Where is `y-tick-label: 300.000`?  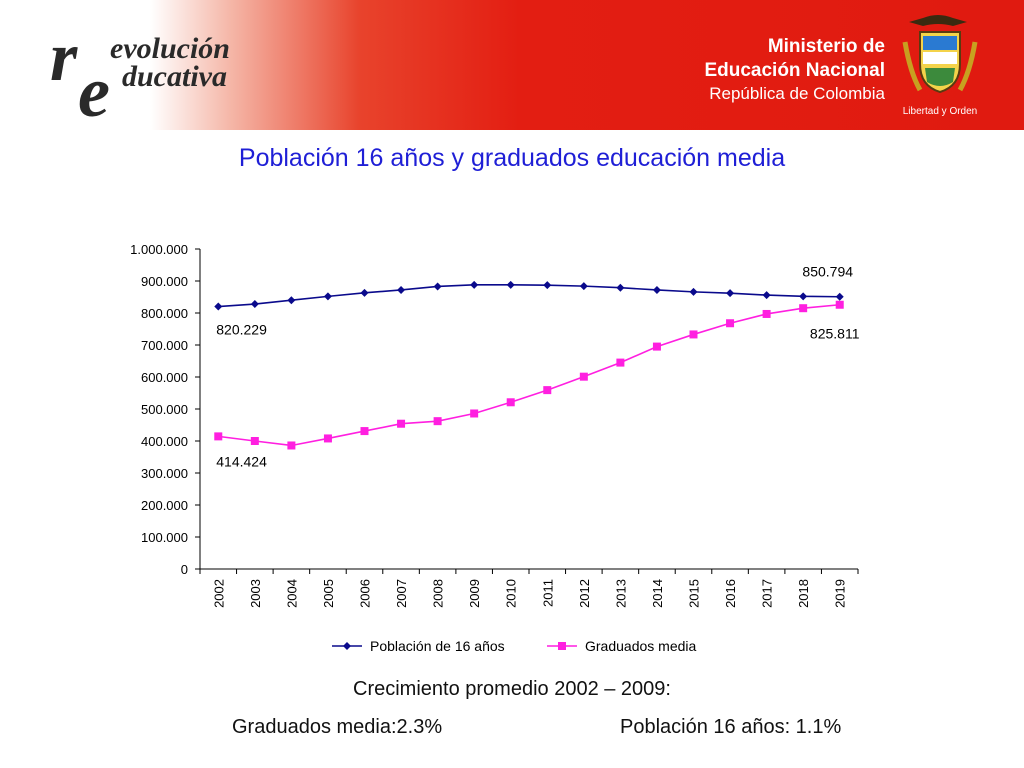 y-tick-label: 300.000 is located at coordinates (164, 473).